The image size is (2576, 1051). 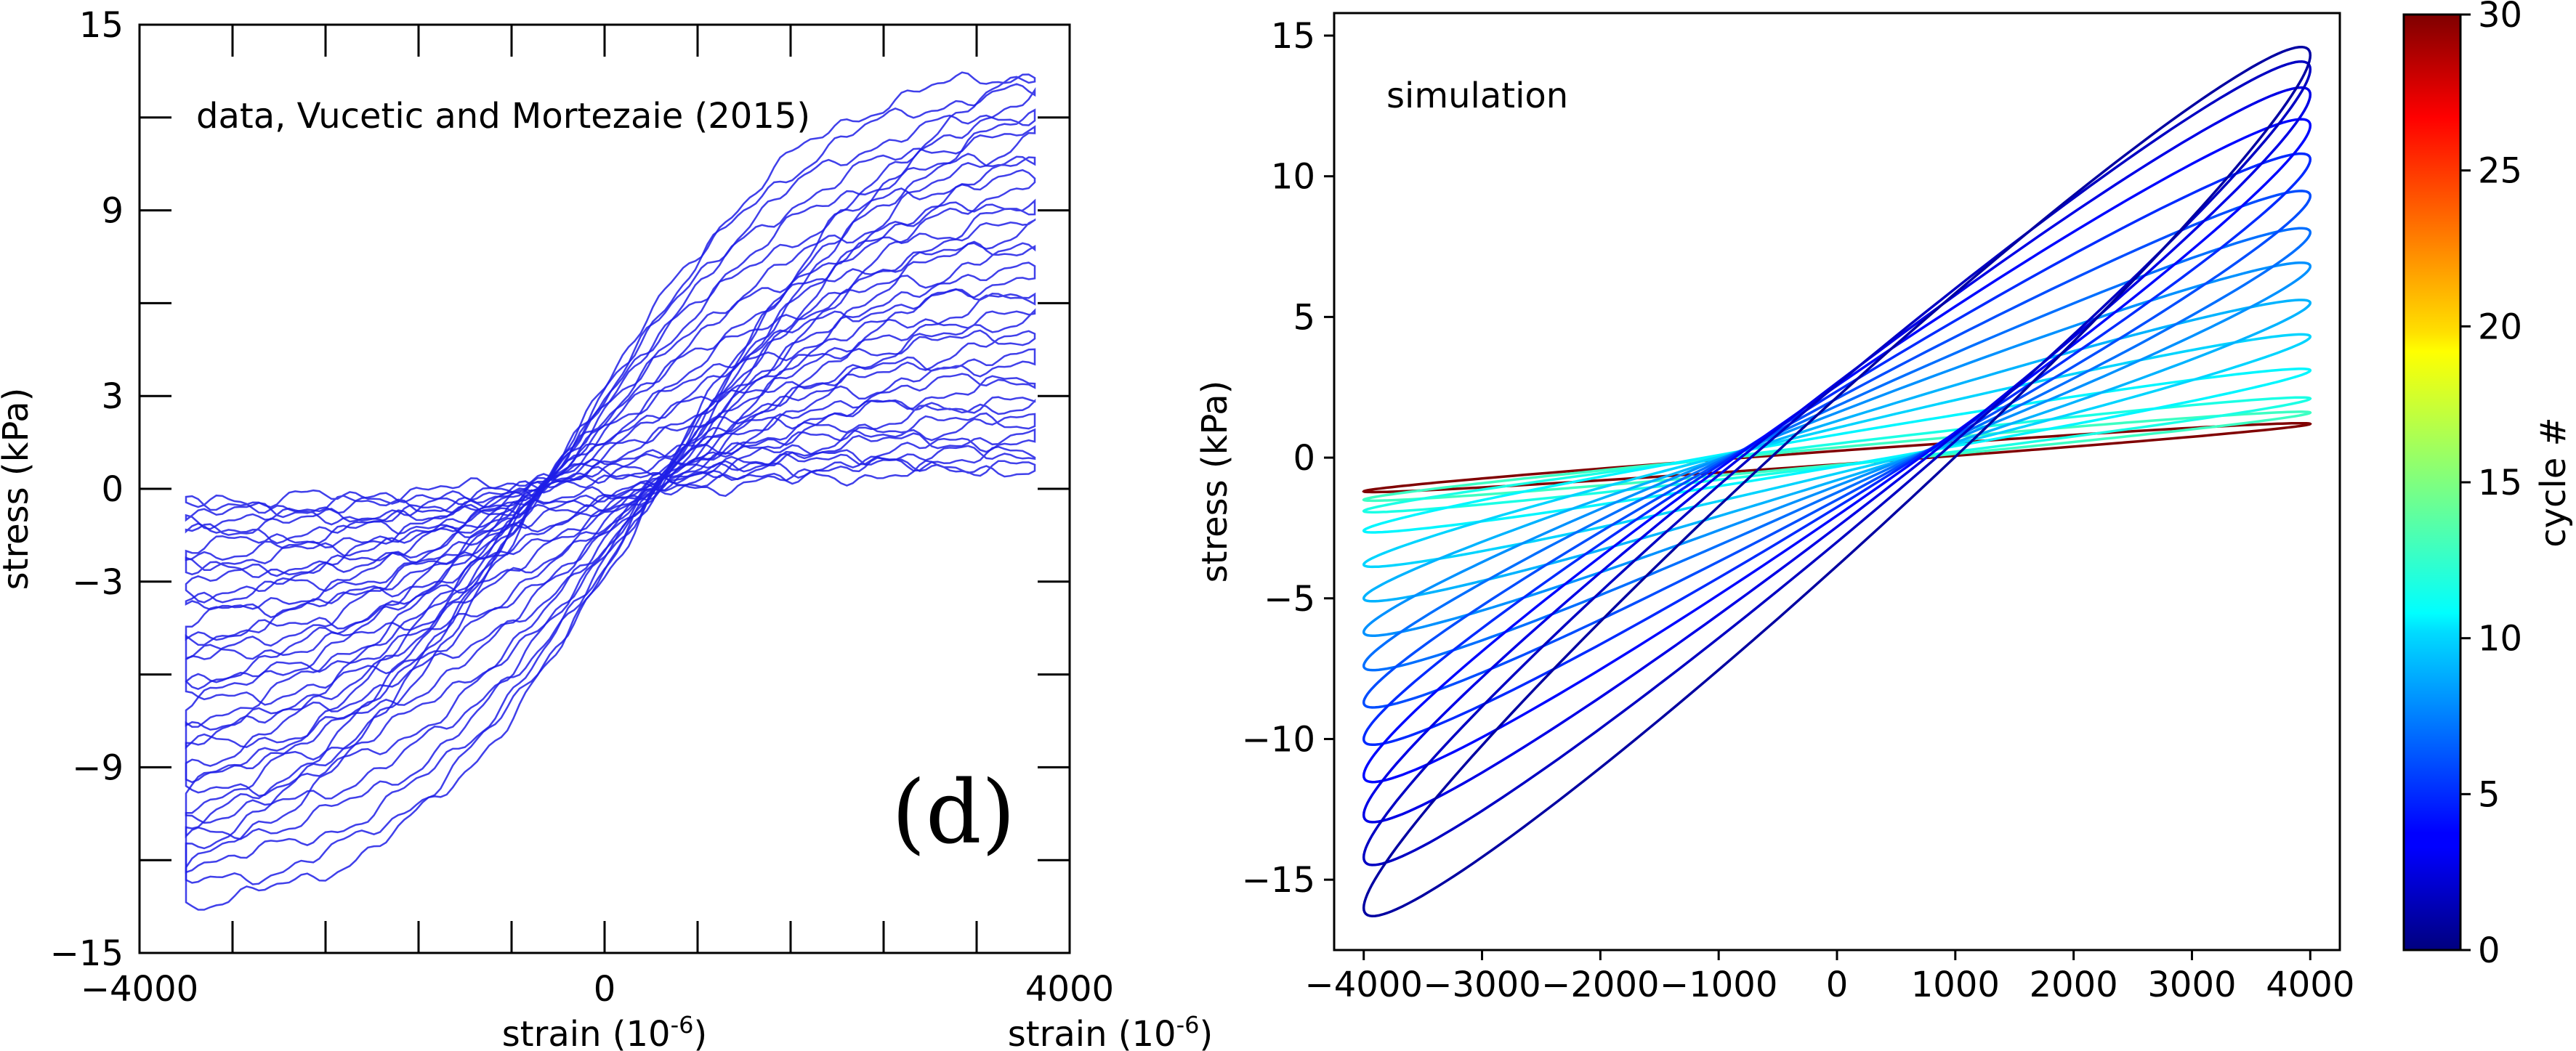 What do you see at coordinates (1482, 985) in the screenshot?
I see `right-x-tick-label: −3000` at bounding box center [1482, 985].